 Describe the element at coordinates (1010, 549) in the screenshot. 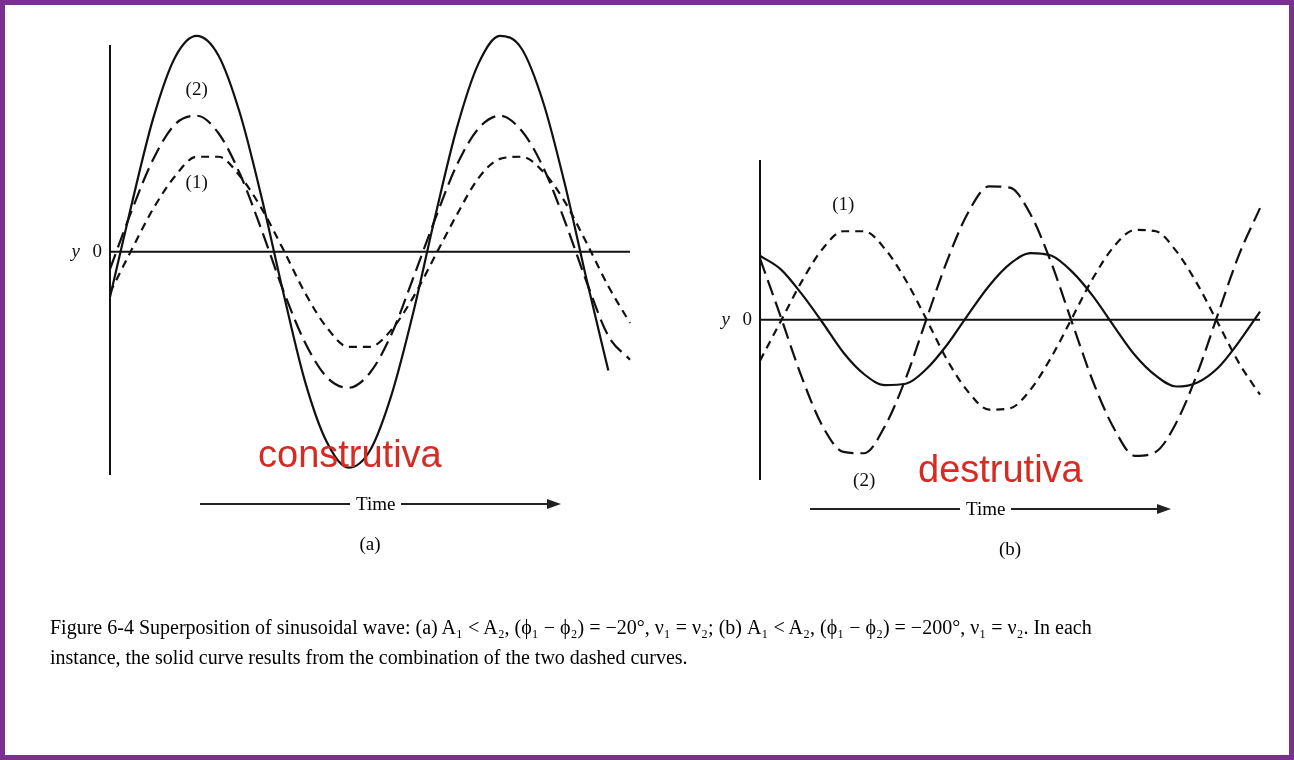

I see `text: (b)` at that location.